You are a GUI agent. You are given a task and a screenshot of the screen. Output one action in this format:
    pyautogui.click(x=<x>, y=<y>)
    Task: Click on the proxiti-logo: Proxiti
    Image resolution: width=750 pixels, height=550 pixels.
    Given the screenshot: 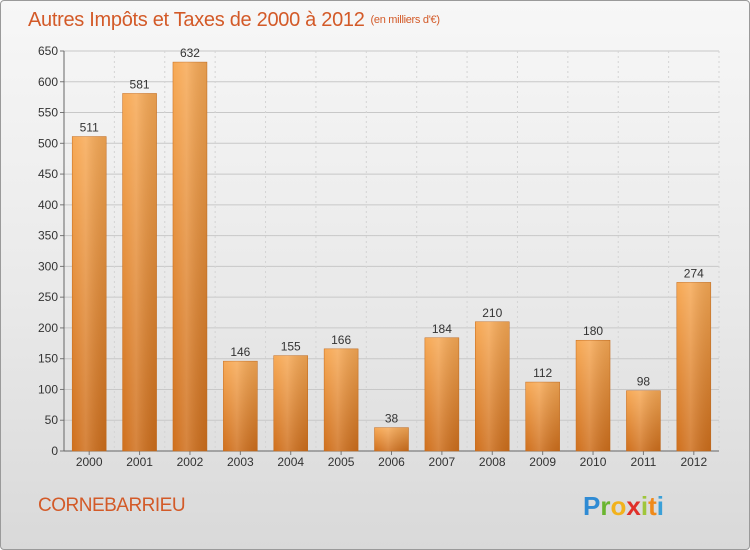 What is the action you would take?
    pyautogui.click(x=623, y=506)
    